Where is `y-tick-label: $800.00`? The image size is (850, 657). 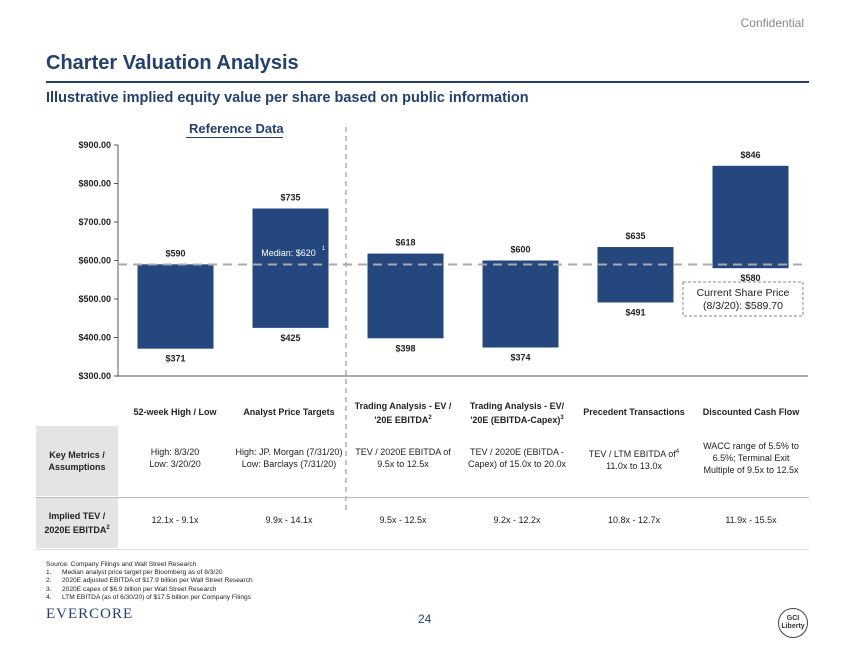 y-tick-label: $800.00 is located at coordinates (94, 184).